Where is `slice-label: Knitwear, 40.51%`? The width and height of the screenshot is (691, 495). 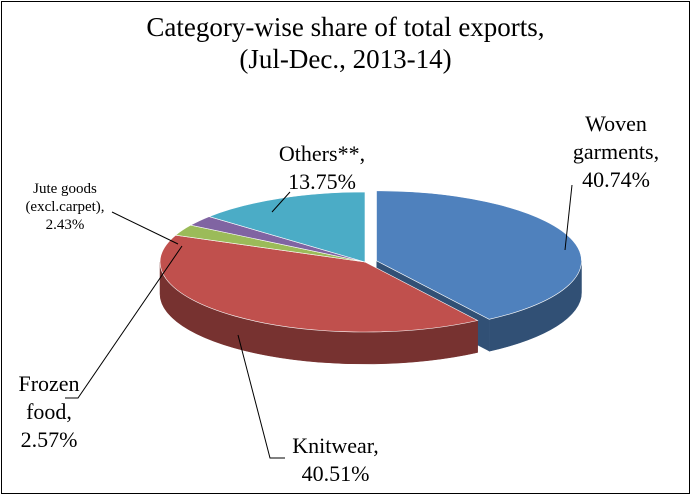
slice-label: Knitwear, 40.51% is located at coordinates (335, 460).